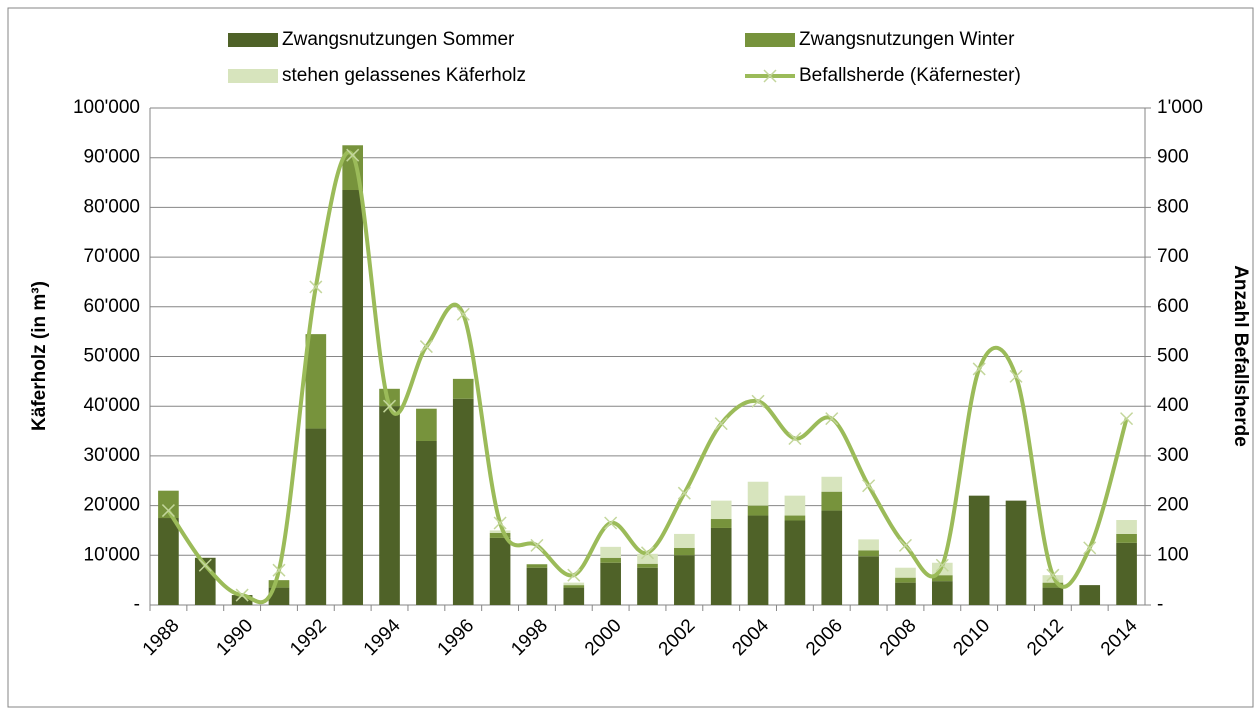  I want to click on y2-tick-label: 300, so click(1173, 455).